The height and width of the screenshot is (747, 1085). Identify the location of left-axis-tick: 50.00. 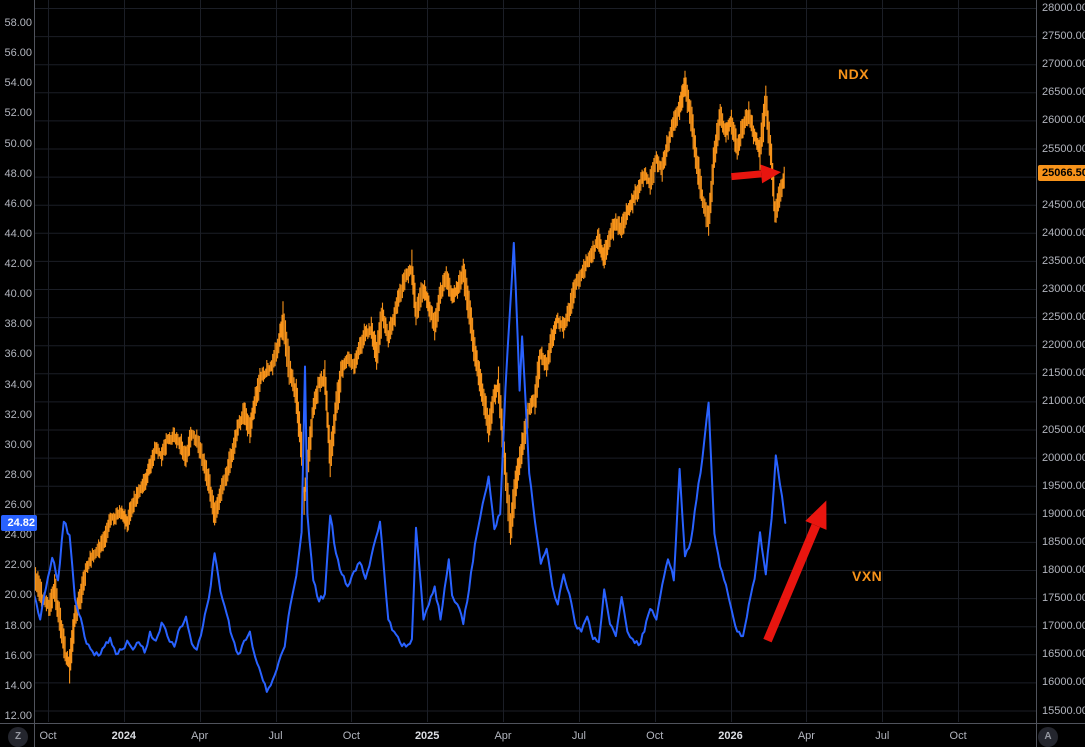
(18, 143).